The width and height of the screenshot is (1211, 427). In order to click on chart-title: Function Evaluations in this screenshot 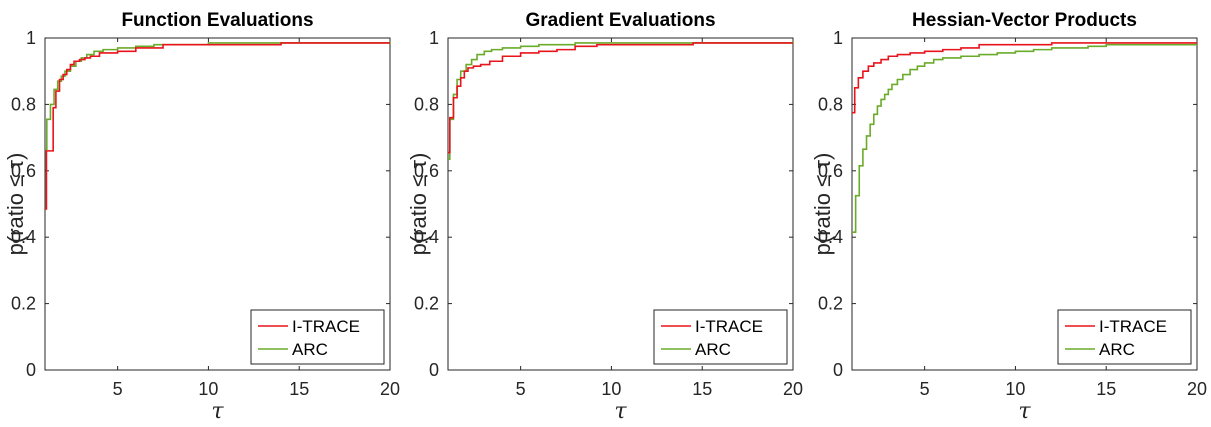, I will do `click(217, 20)`.